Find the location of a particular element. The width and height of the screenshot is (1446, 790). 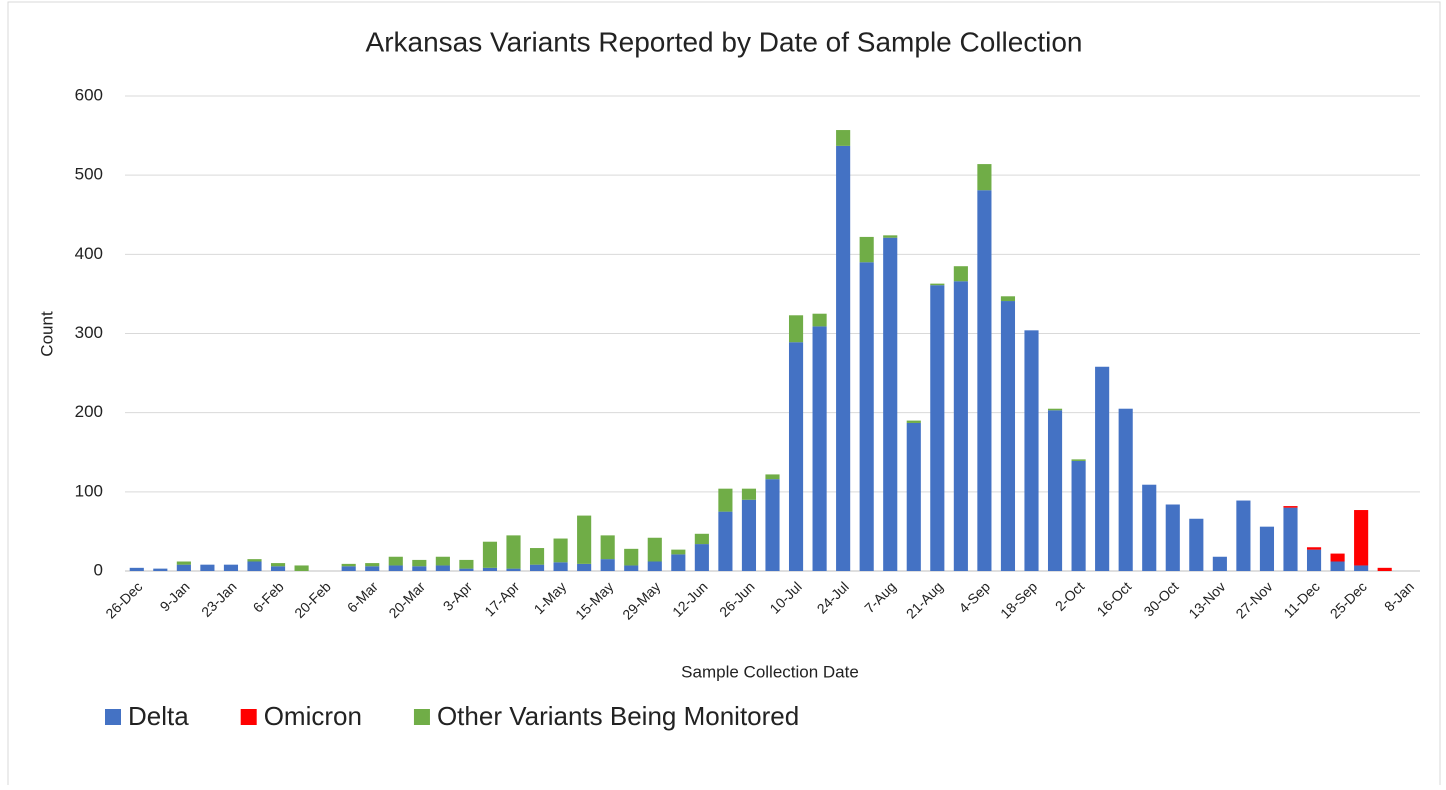

y-axis-title: Count is located at coordinates (46, 334).